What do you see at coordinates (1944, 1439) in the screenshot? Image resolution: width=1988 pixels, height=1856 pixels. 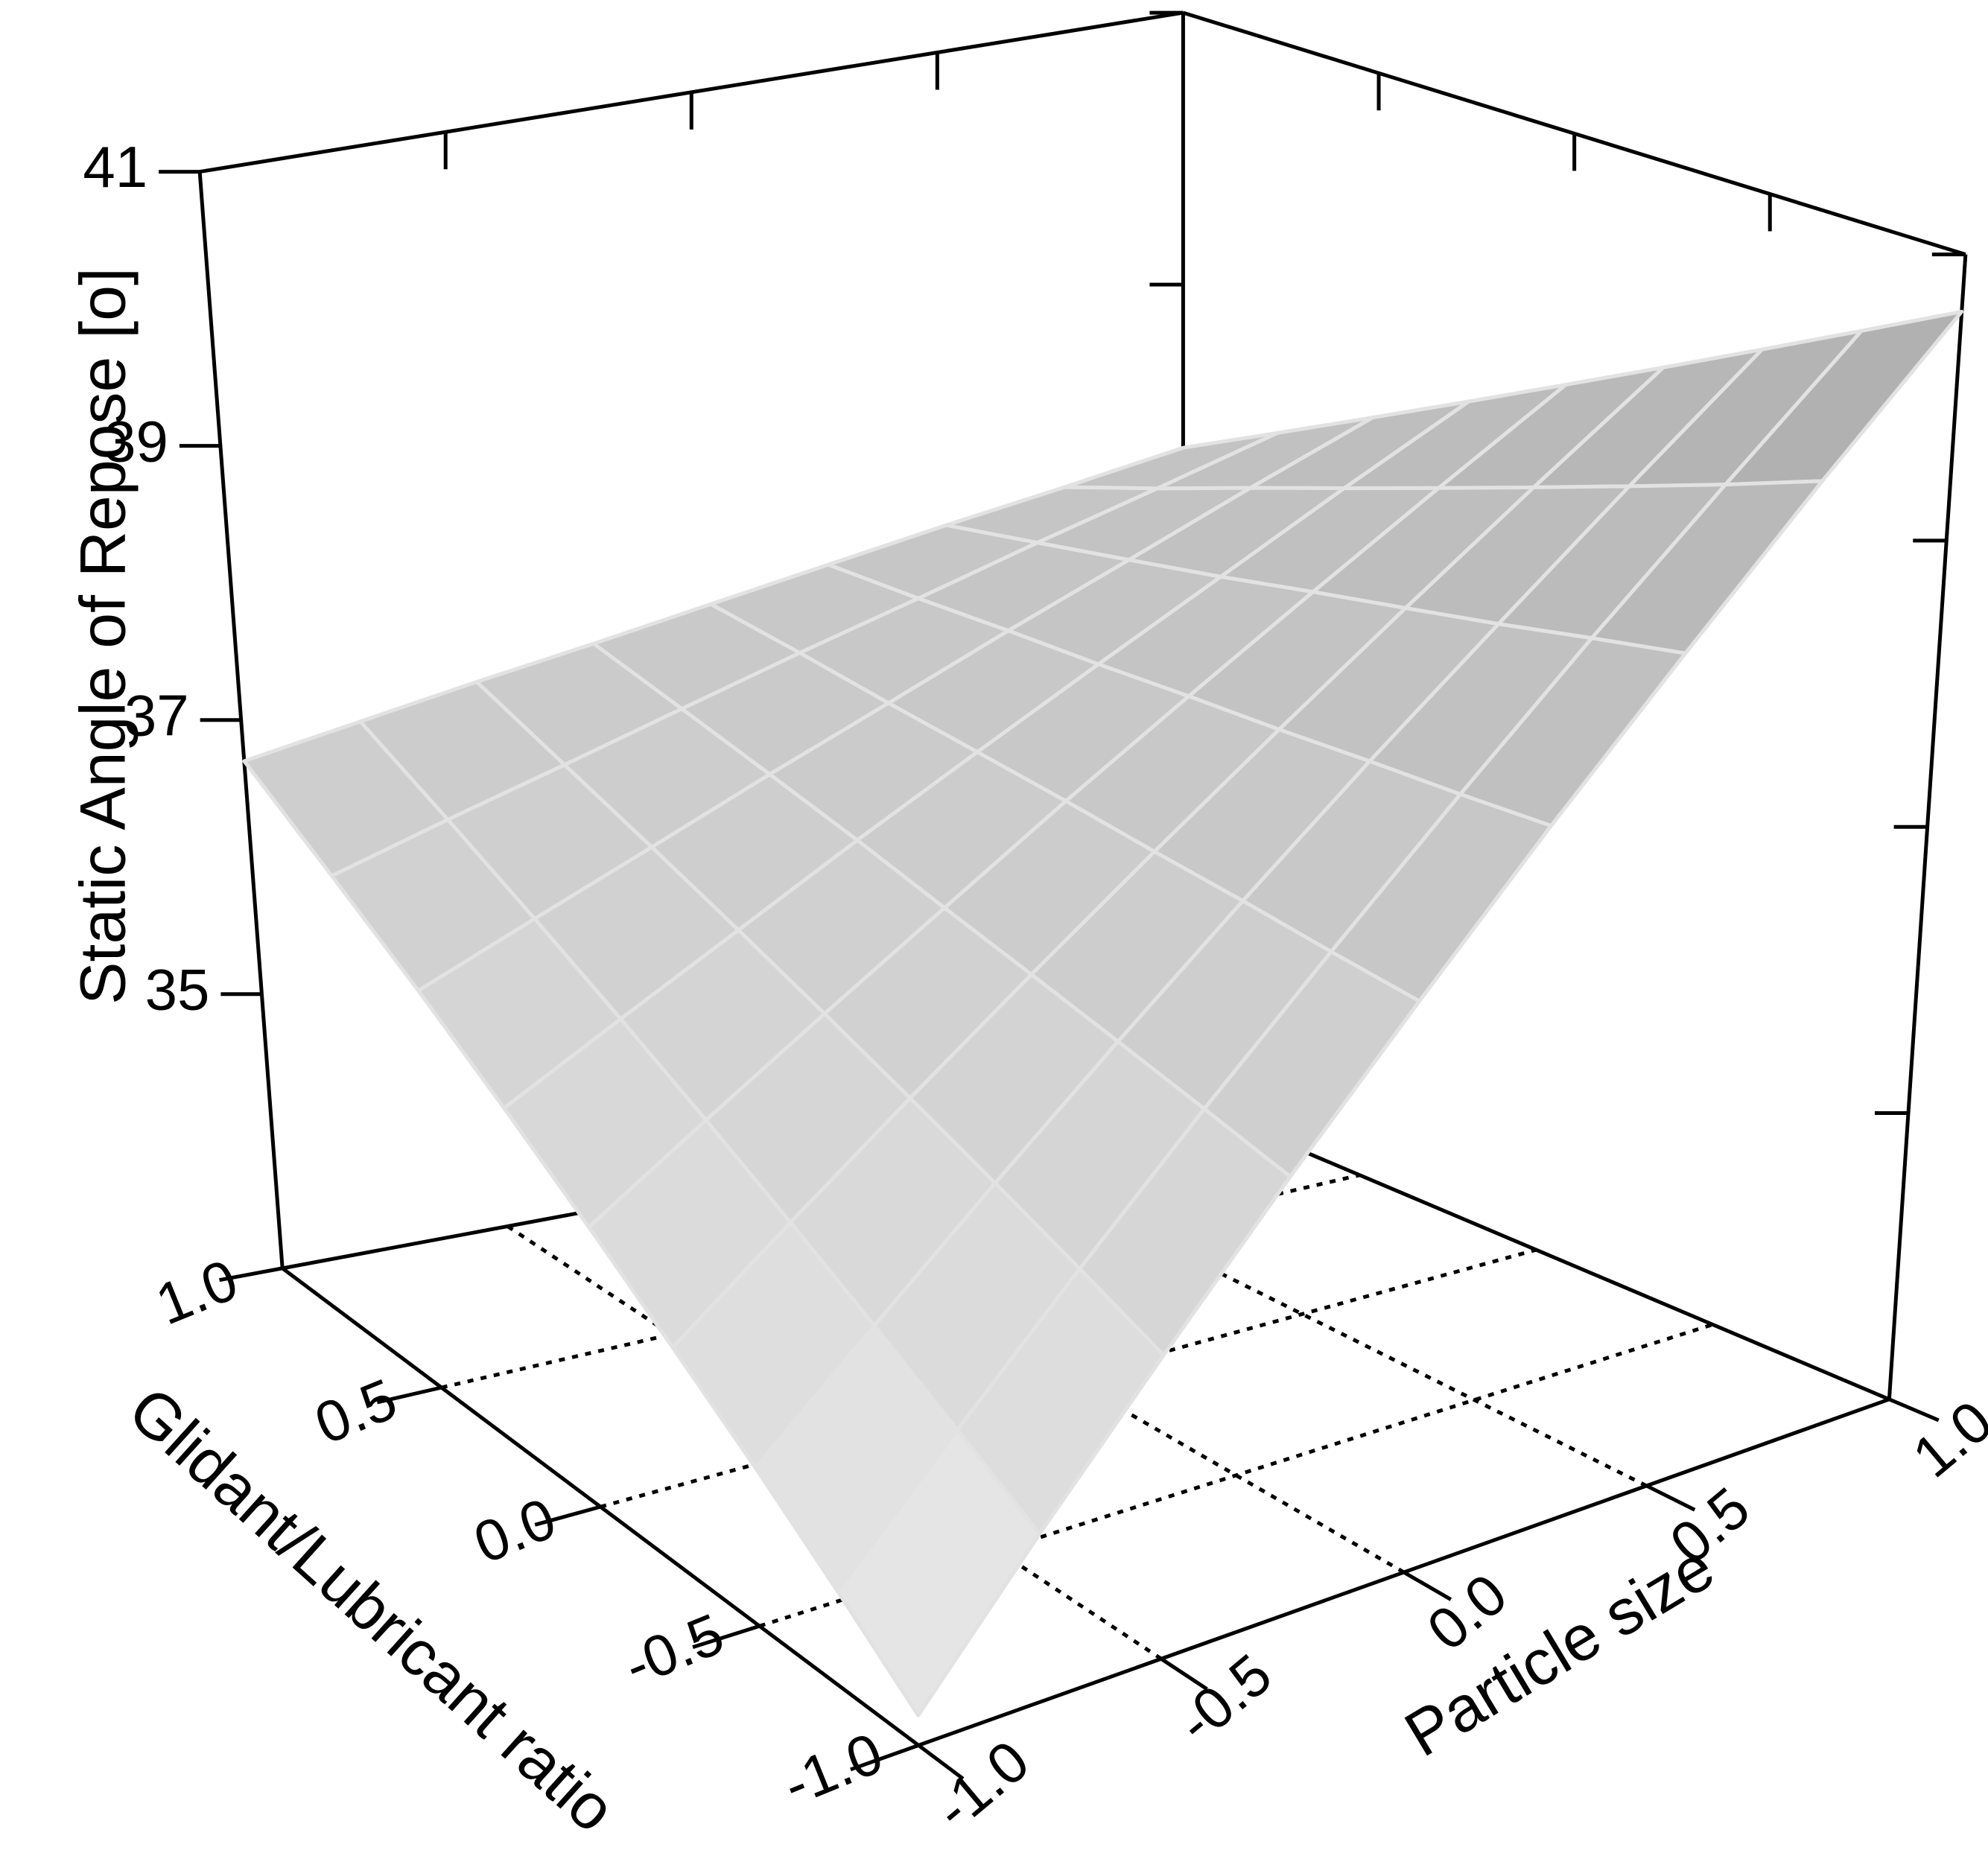 I see `x-tick-label: 1.0` at bounding box center [1944, 1439].